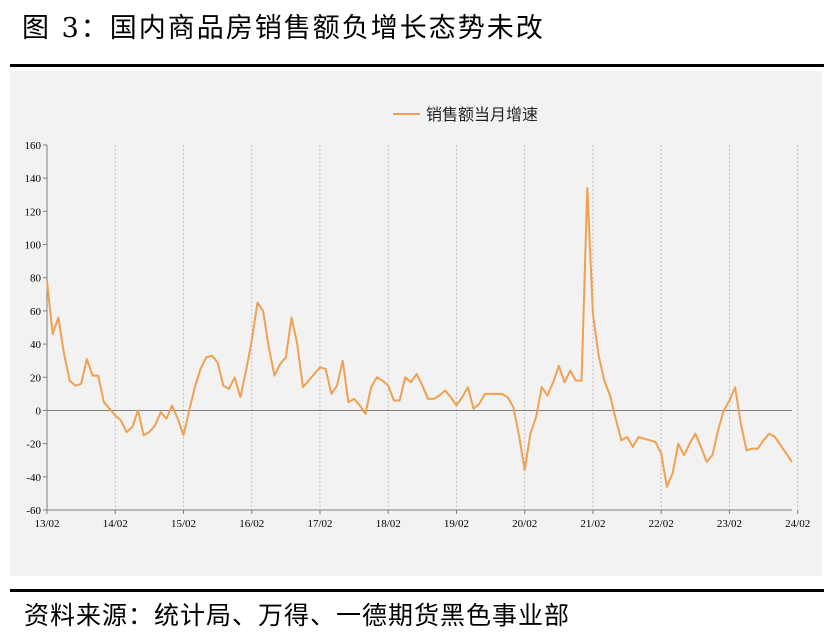 This screenshot has width=834, height=637. I want to click on y-tick-label: -20, so click(33, 445).